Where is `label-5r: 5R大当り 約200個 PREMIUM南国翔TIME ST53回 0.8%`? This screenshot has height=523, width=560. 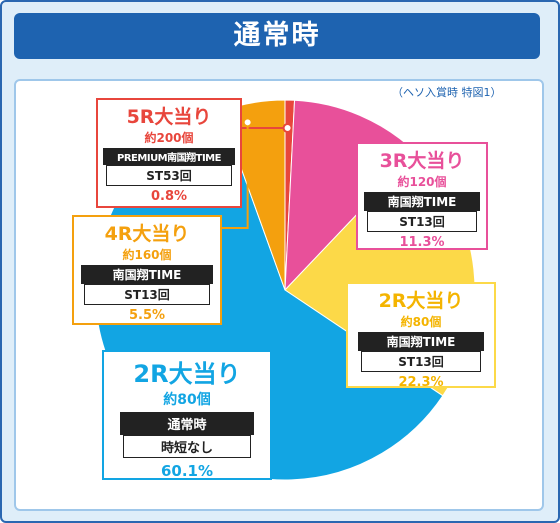 label-5r: 5R大当り 約200個 PREMIUM南国翔TIME ST53回 0.8% is located at coordinates (169, 153).